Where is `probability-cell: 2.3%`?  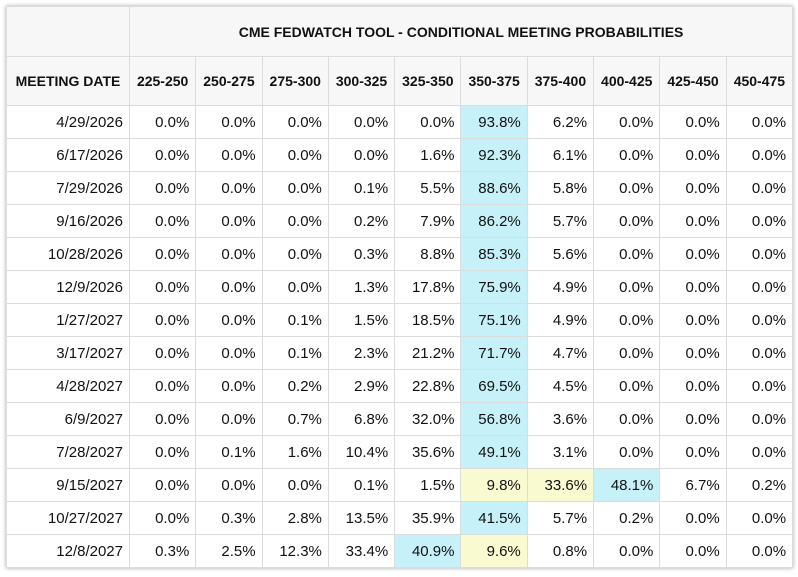
probability-cell: 2.3% is located at coordinates (361, 353).